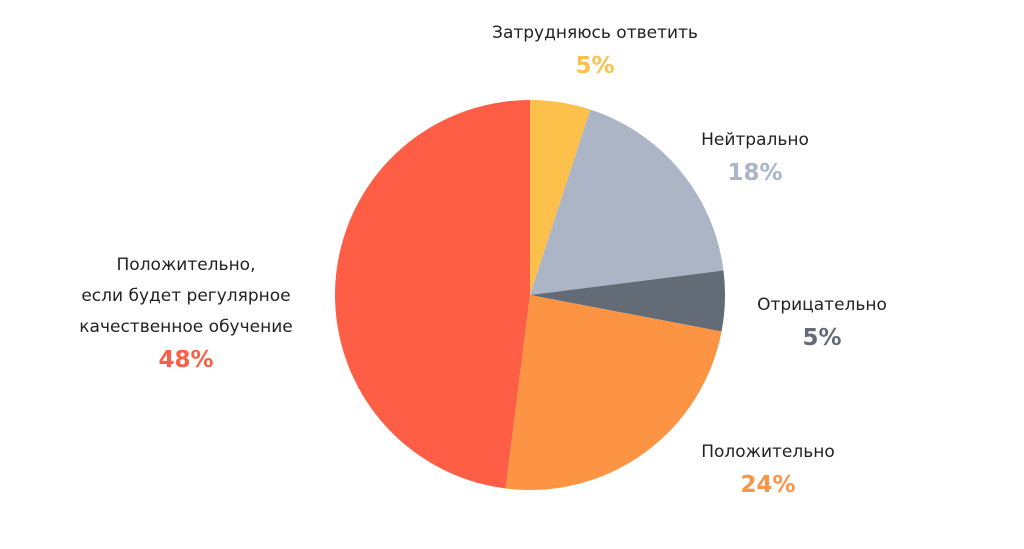  I want to click on slice-label: Нейтрально 18%, so click(755, 157).